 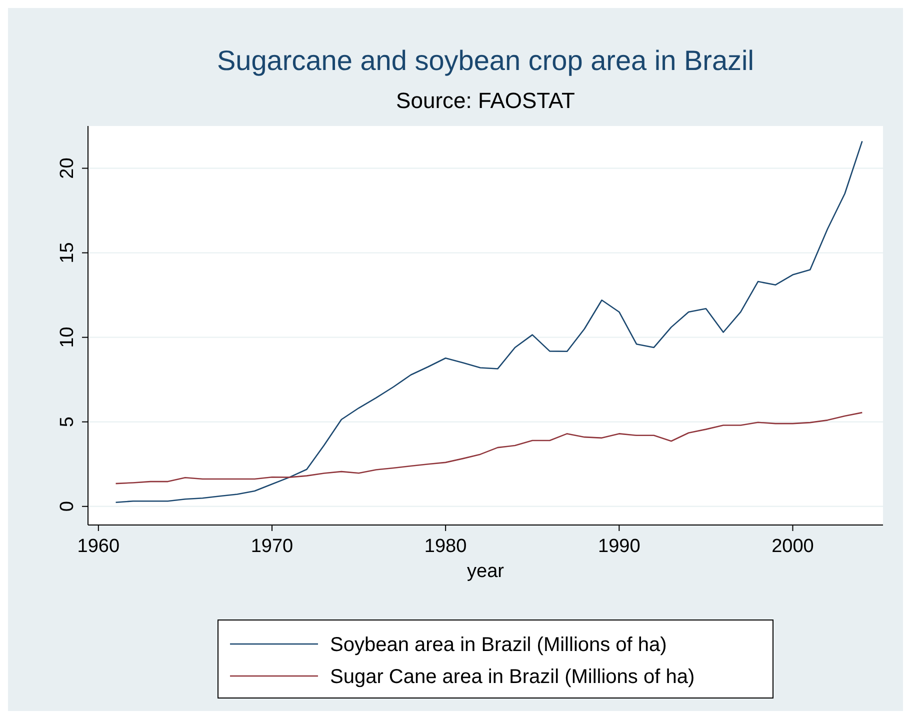 I want to click on chart-subtitle: Source: FAOSTAT, so click(x=485, y=100).